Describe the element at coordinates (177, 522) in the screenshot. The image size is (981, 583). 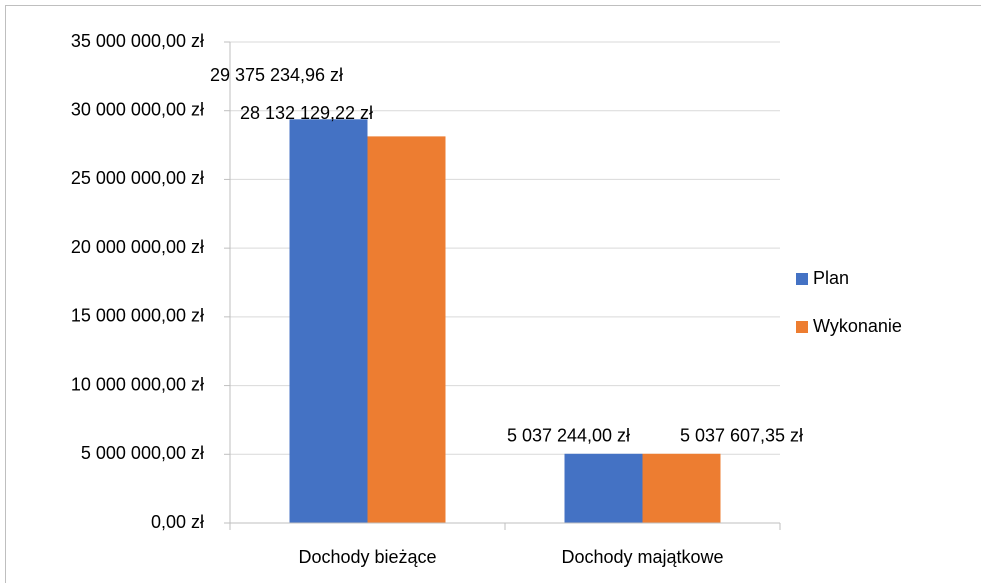
I see `y-tick-label: 0,00 zł` at that location.